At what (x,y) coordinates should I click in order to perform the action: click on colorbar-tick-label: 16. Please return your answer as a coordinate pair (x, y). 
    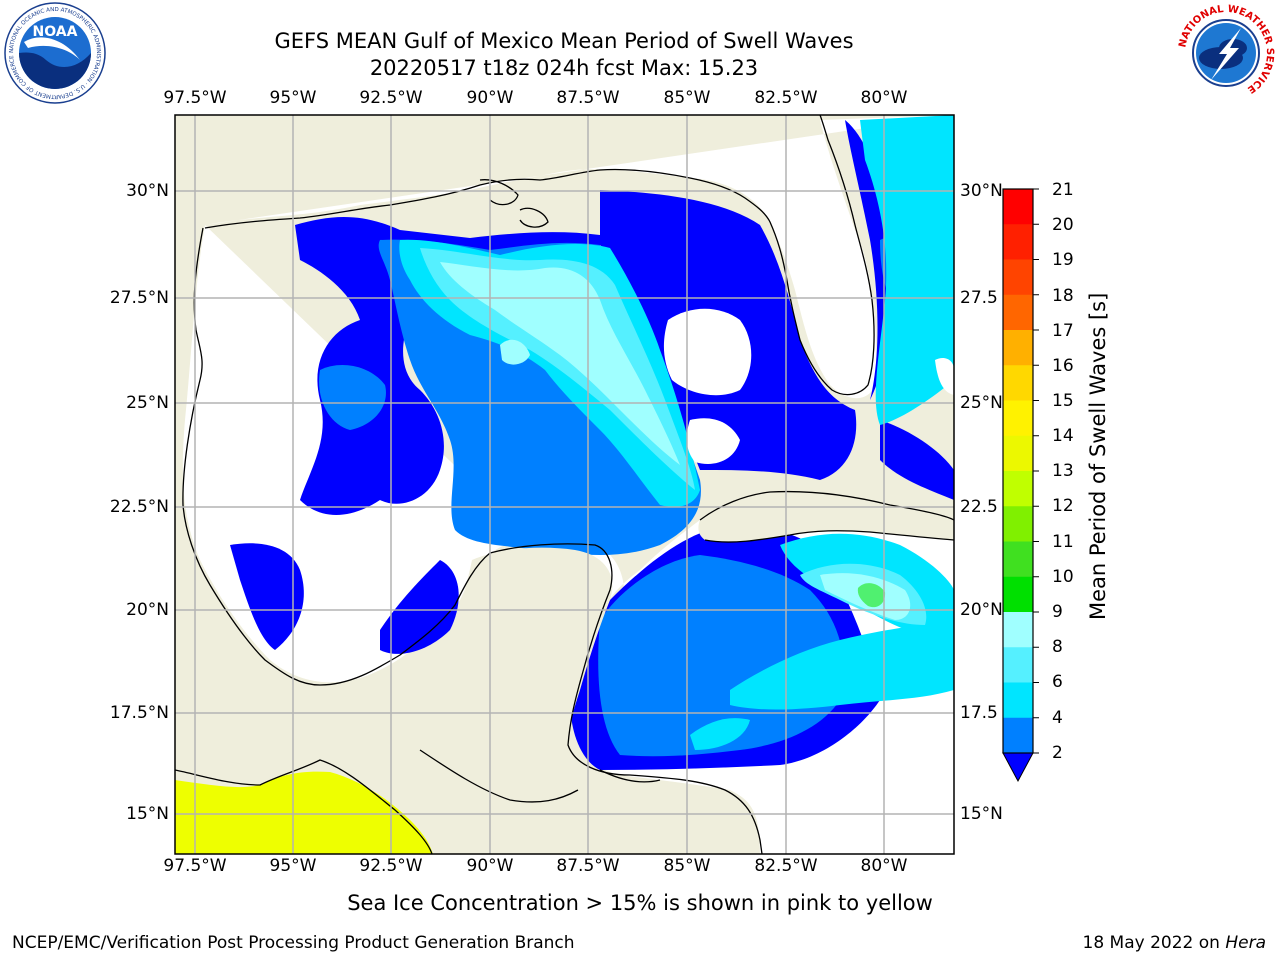
    Looking at the image, I should click on (1063, 366).